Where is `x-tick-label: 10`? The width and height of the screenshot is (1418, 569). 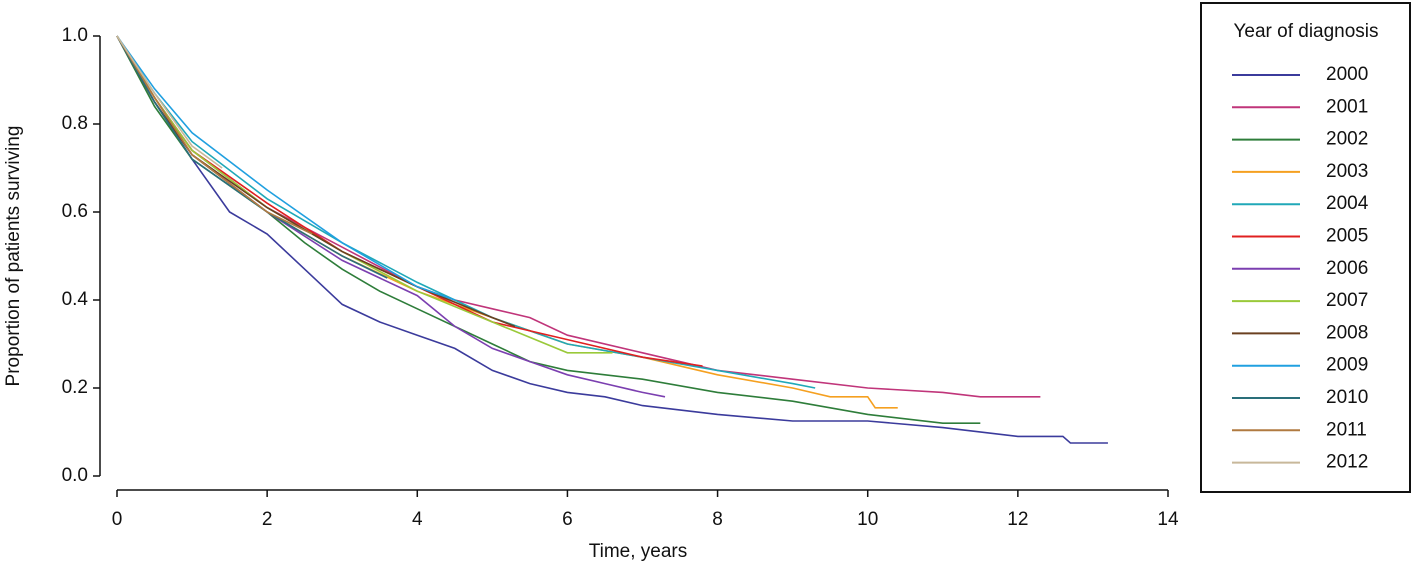 x-tick-label: 10 is located at coordinates (867, 519).